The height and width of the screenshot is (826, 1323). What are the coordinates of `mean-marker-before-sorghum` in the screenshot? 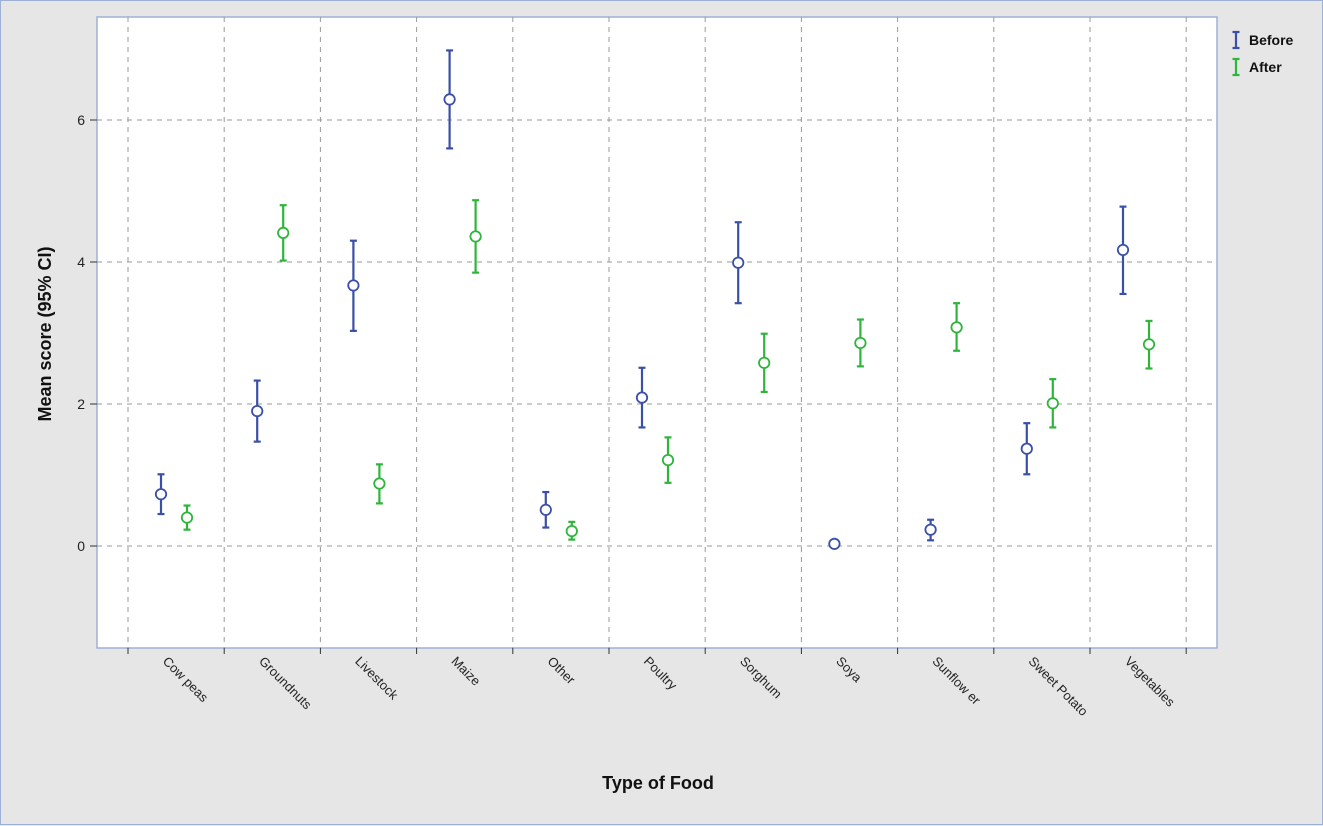 It's located at (738, 262).